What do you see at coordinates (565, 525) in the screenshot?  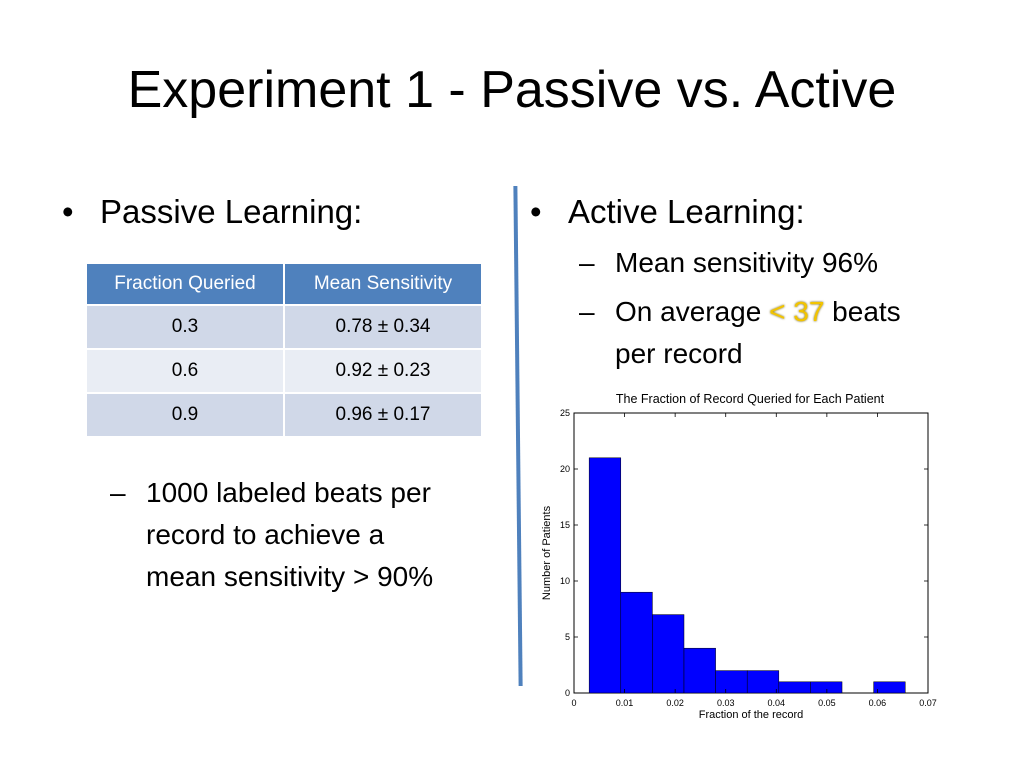 I see `y-tick-label: 15` at bounding box center [565, 525].